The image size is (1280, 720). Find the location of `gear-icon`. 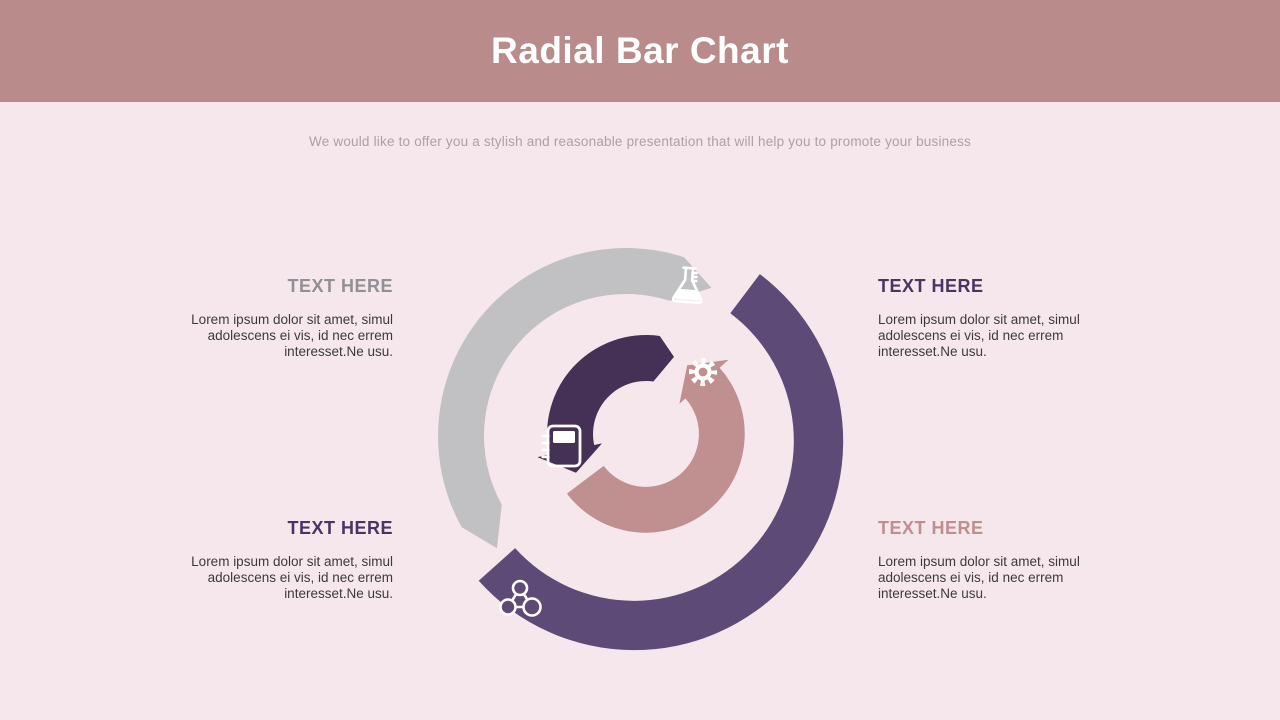

gear-icon is located at coordinates (703, 372).